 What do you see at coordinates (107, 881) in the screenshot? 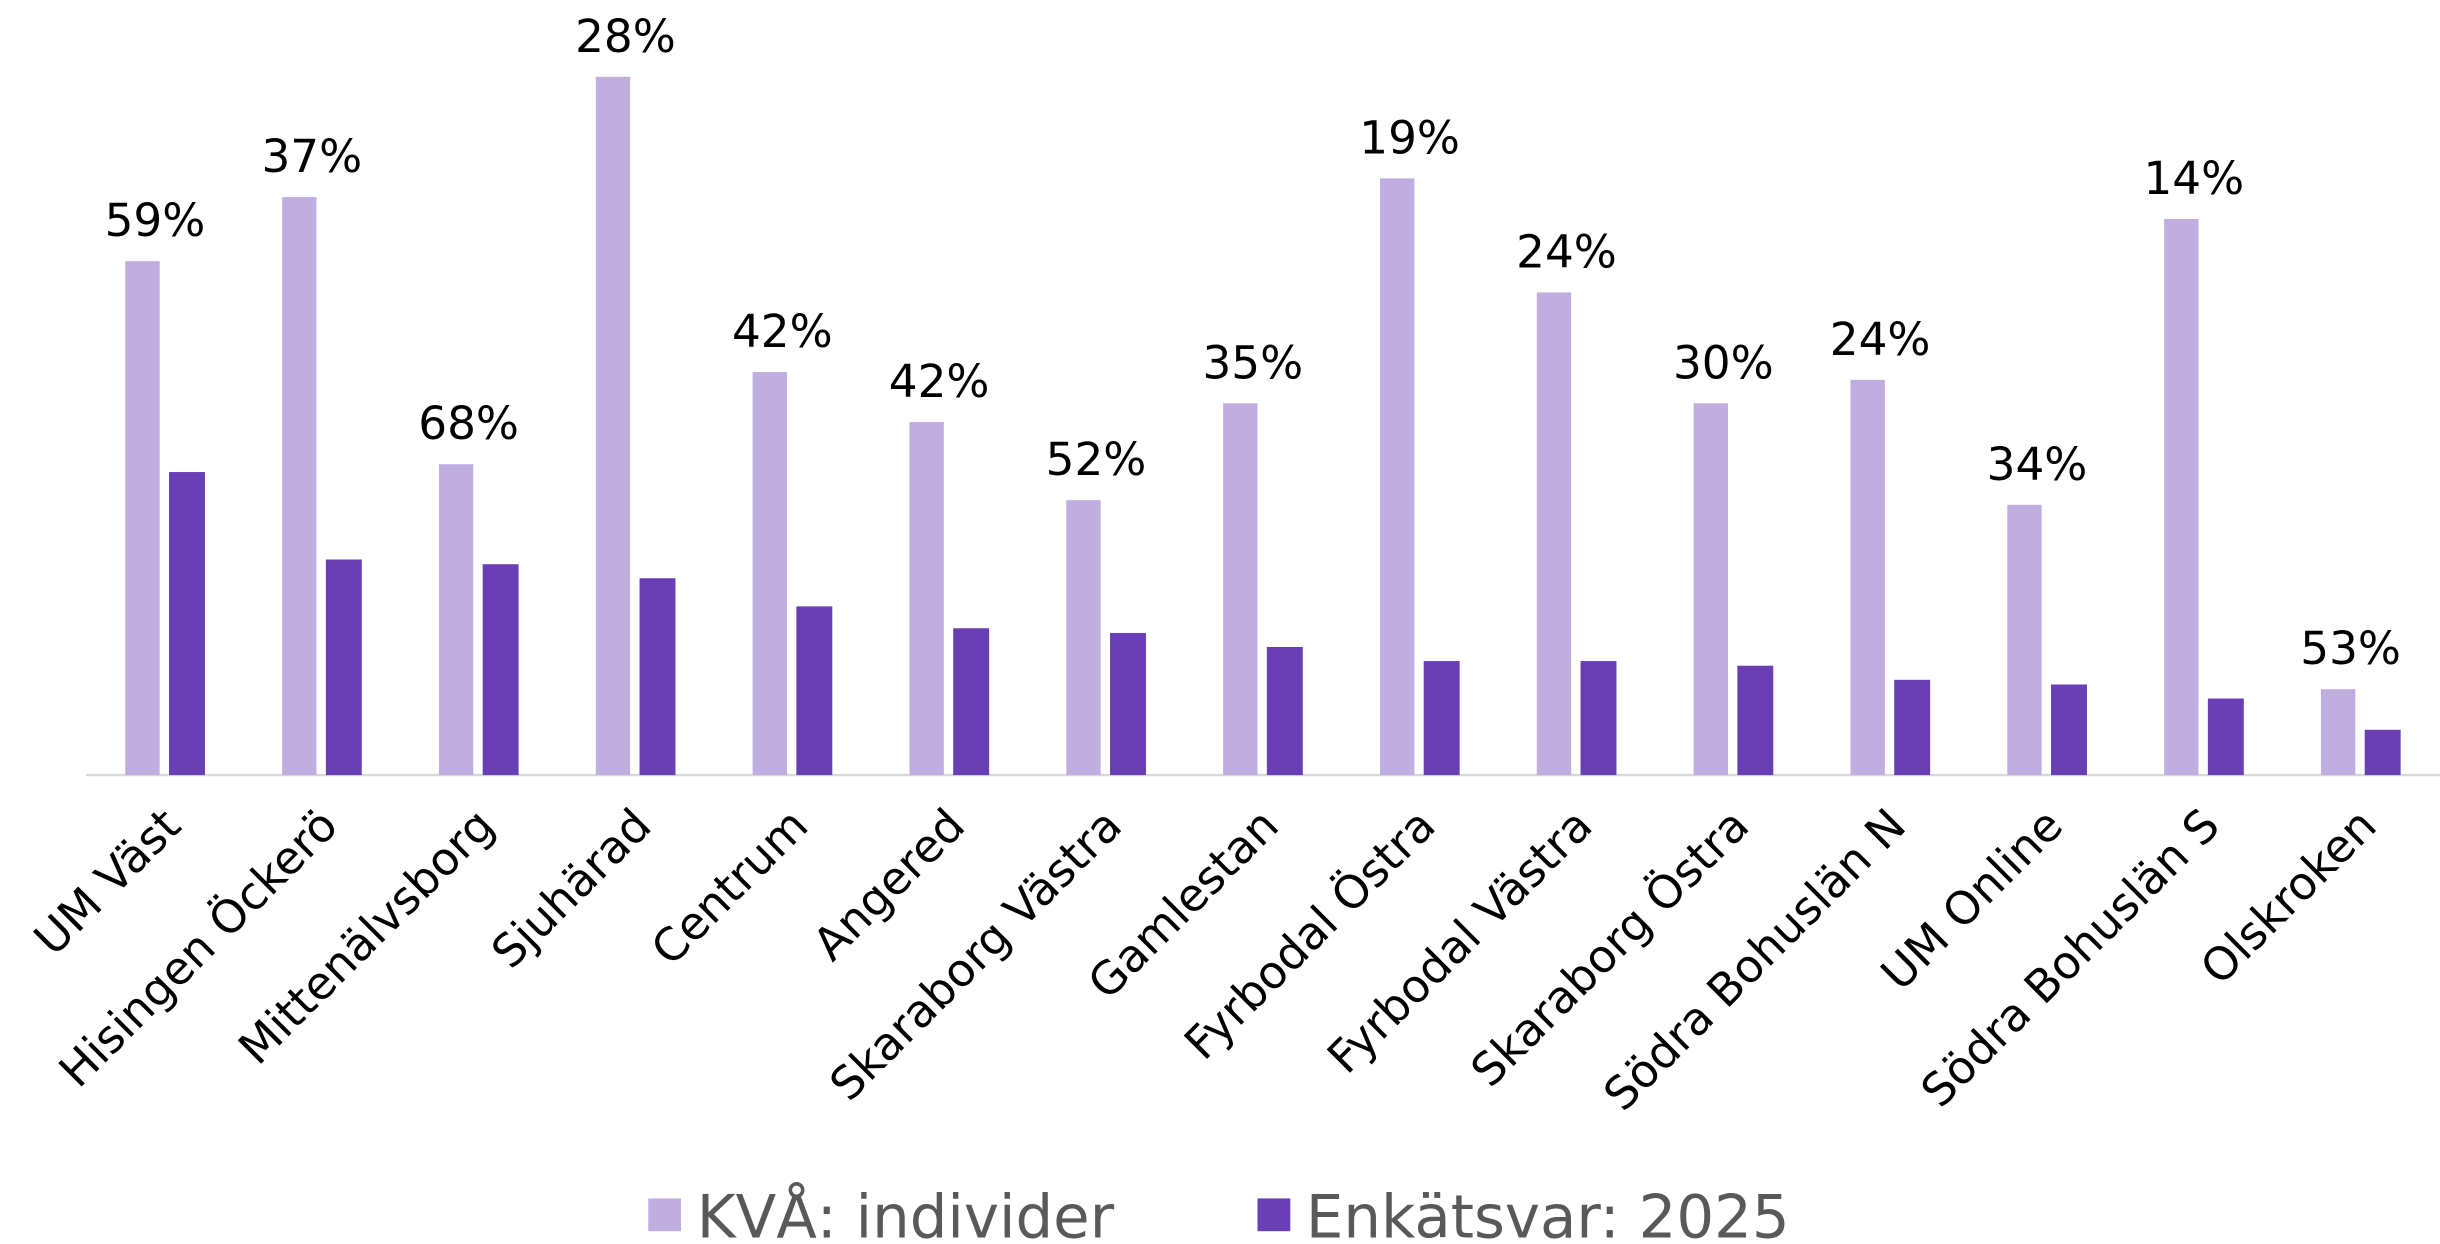
I see `x-tick-label: UM Väst` at bounding box center [107, 881].